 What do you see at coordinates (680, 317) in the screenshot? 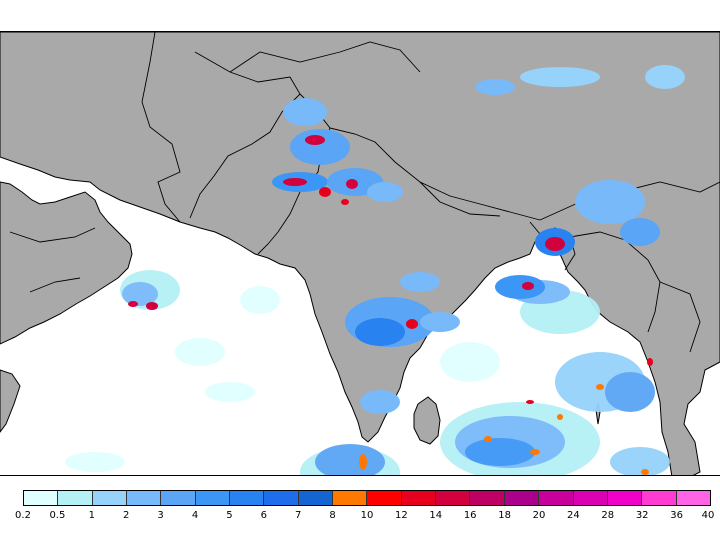
I see `border-thailand` at bounding box center [680, 317].